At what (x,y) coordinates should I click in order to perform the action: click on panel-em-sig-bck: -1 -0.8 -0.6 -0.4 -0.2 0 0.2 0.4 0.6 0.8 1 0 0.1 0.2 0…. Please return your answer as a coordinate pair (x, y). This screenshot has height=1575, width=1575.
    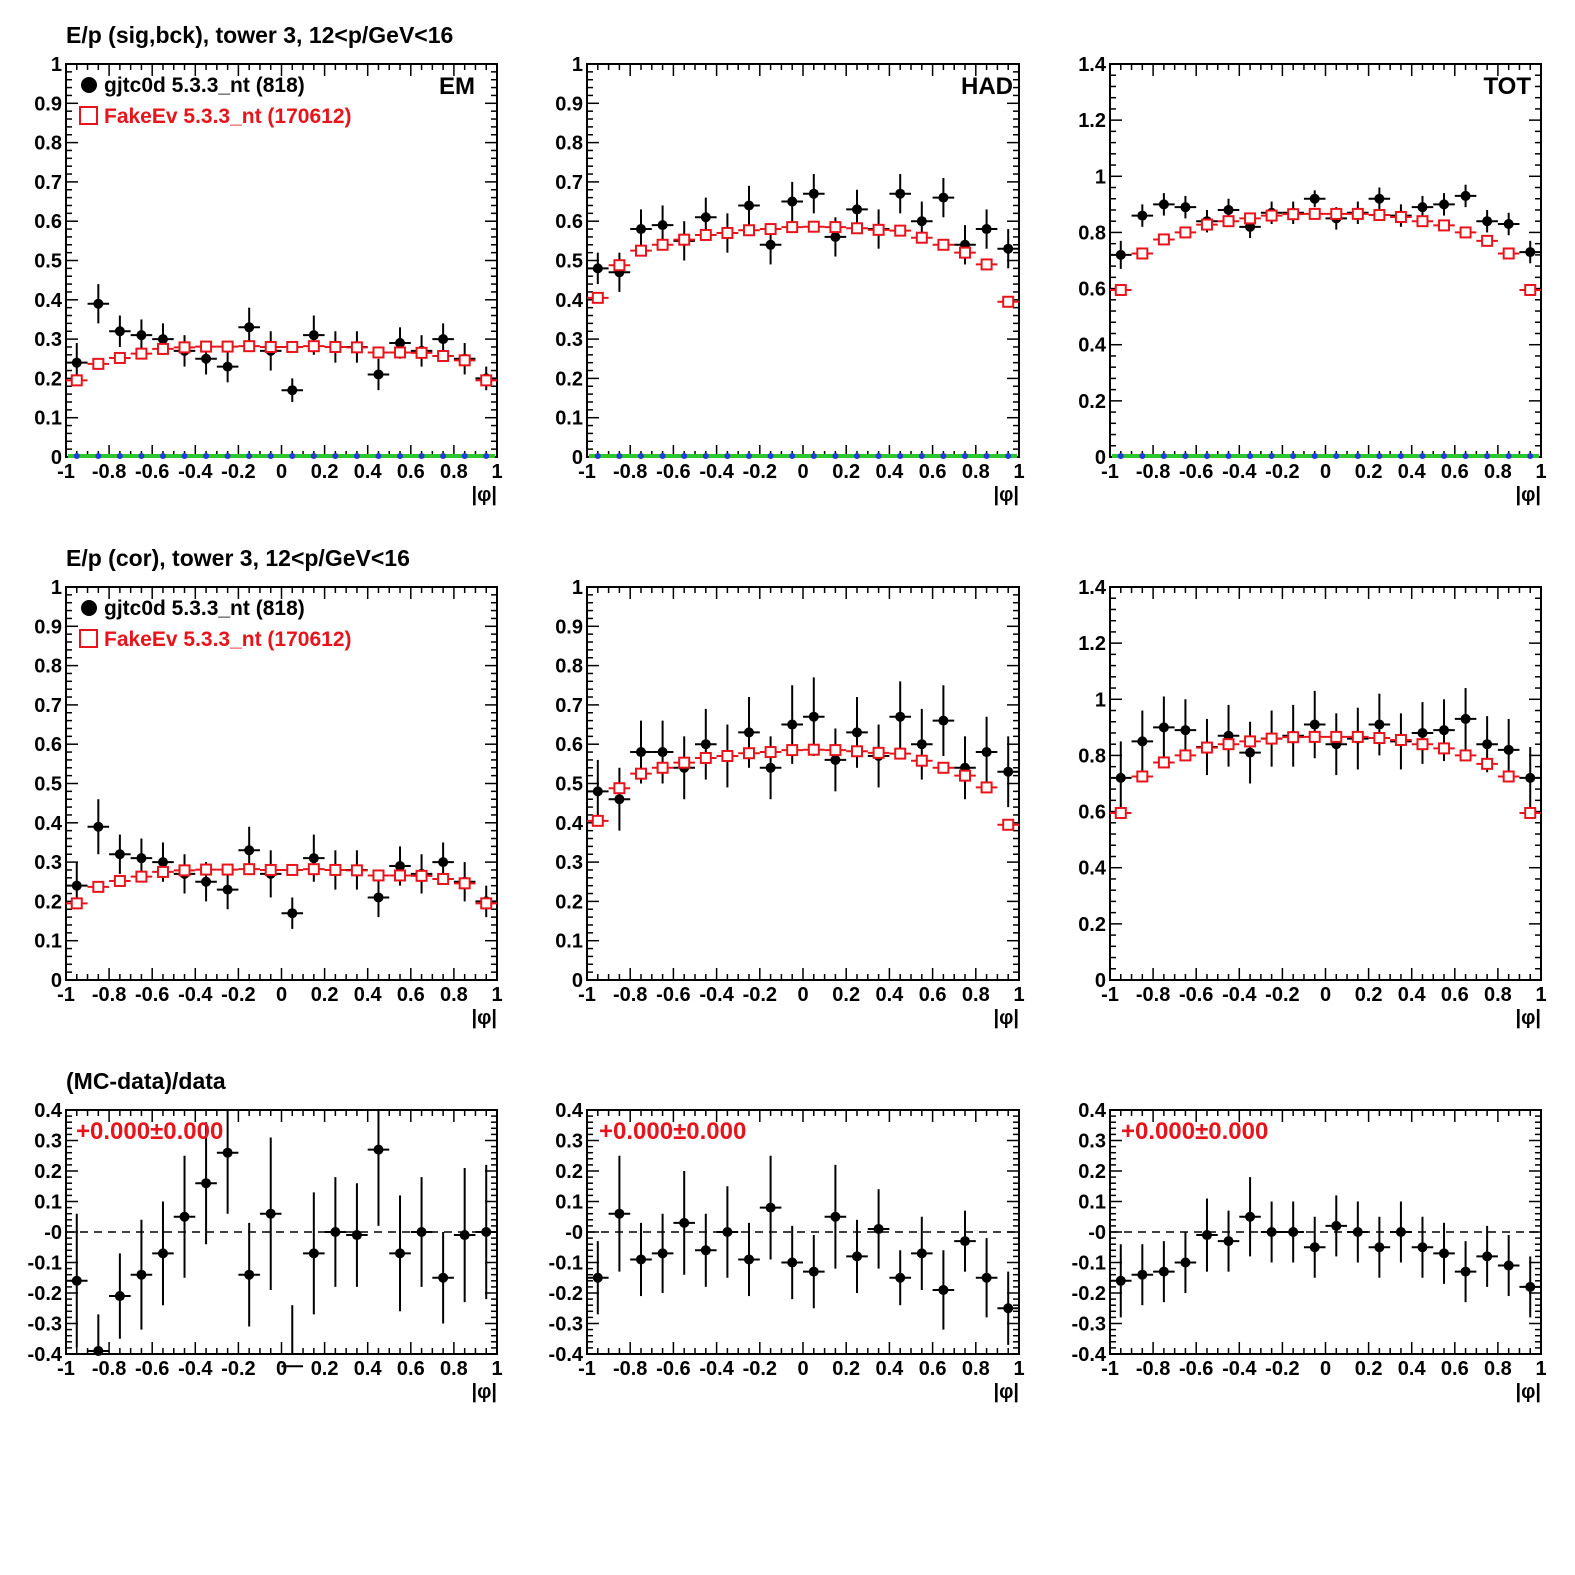
    Looking at the image, I should click on (268, 280).